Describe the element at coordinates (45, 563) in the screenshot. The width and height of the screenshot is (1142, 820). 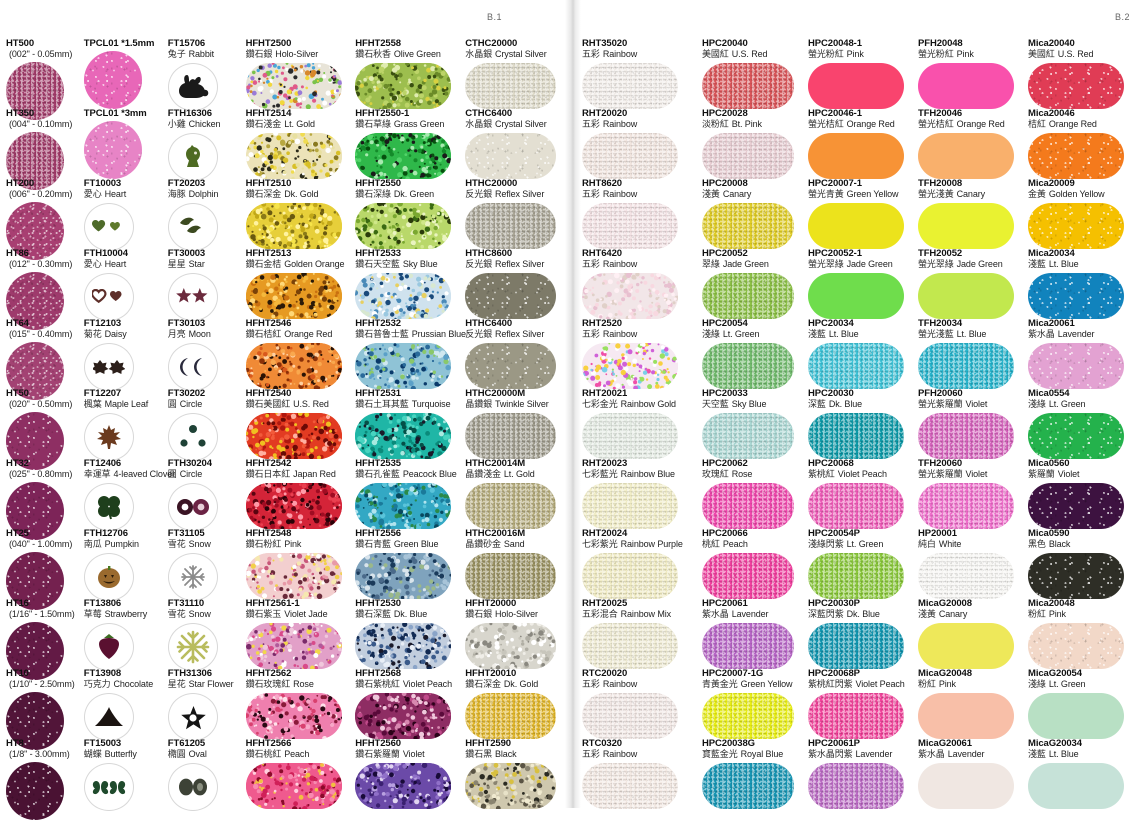
I see `swatch-cell: HT25(040" - 1.00mm)` at that location.